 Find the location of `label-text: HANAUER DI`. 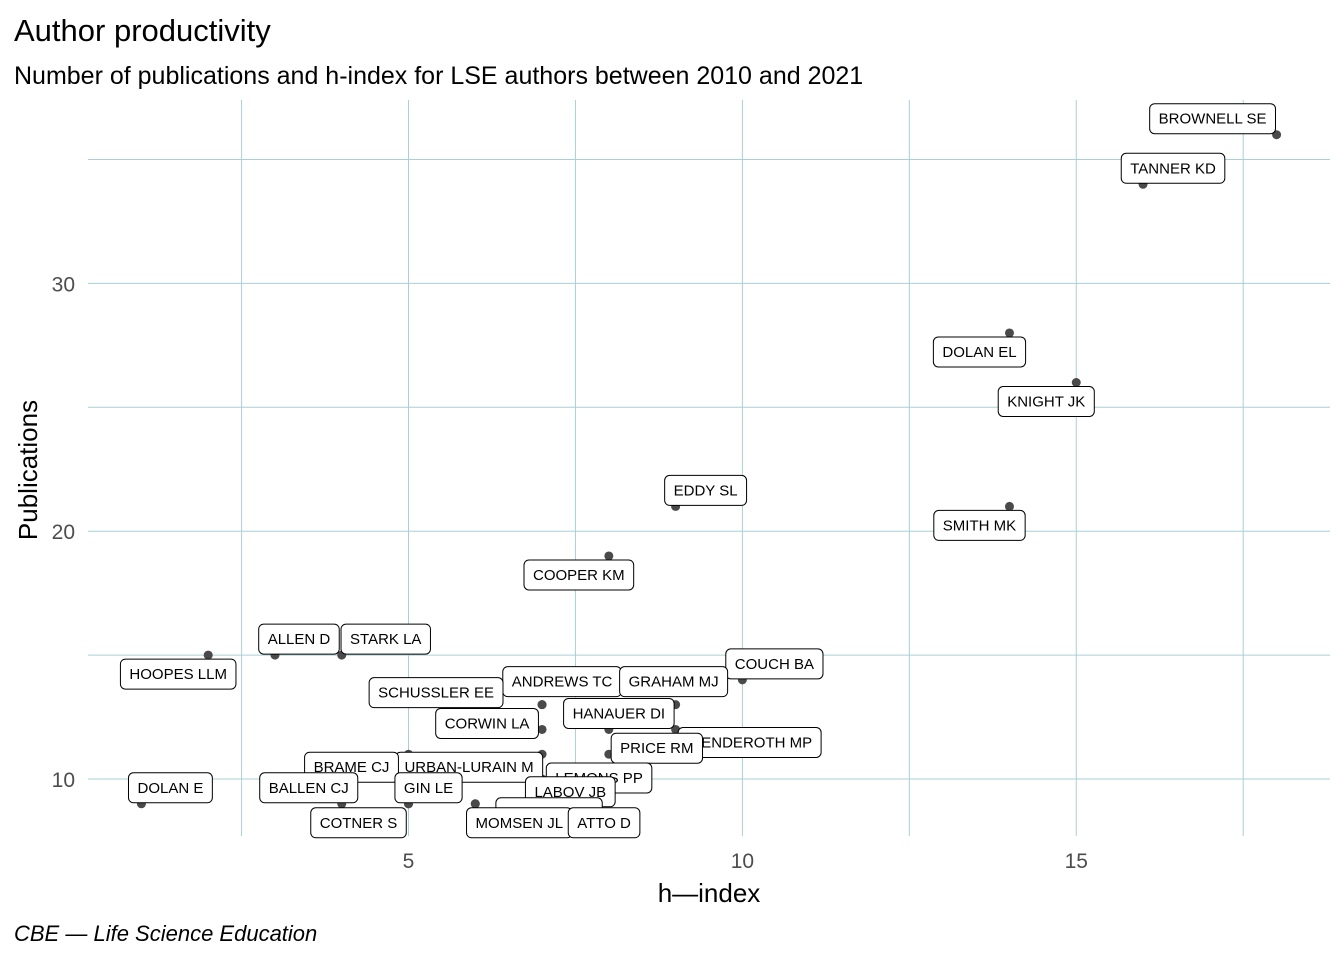

label-text: HANAUER DI is located at coordinates (619, 713).